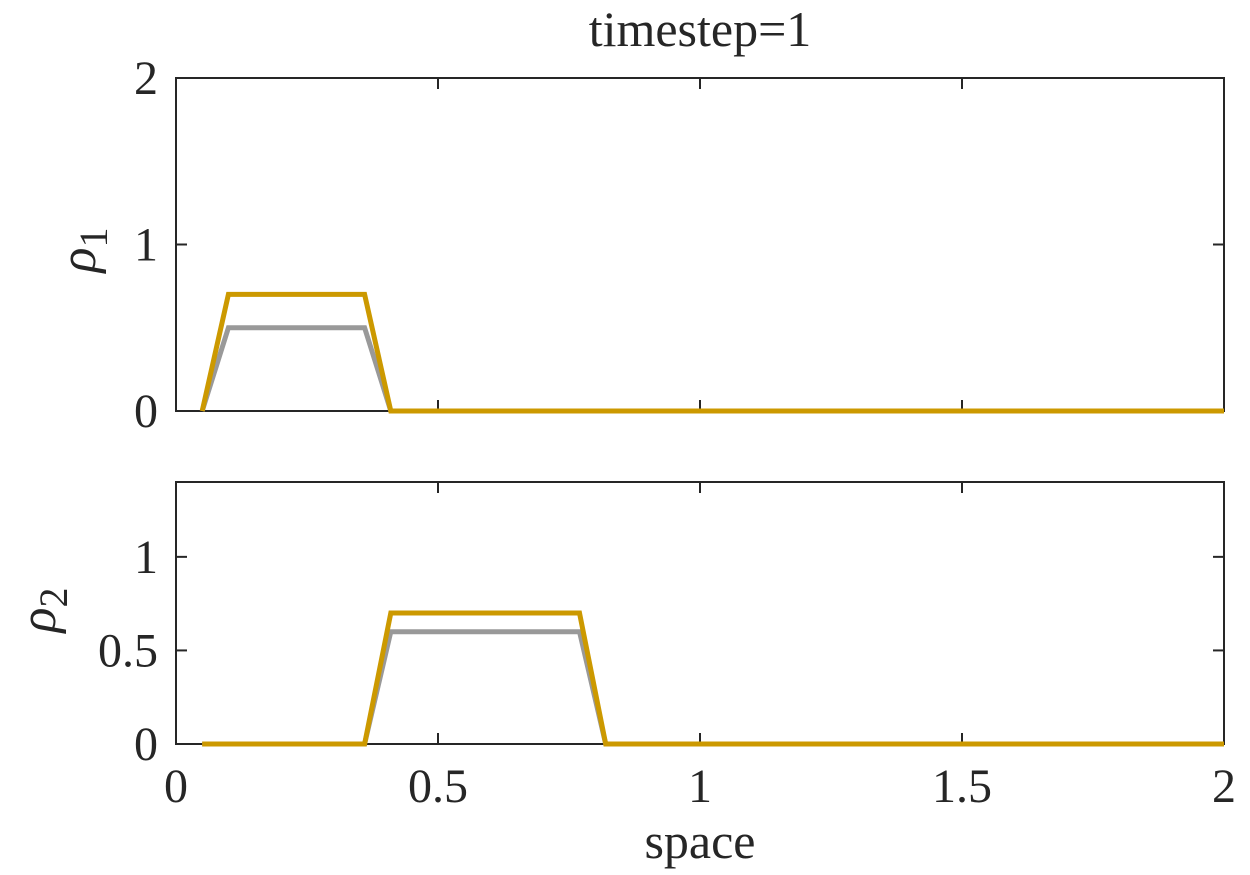 This screenshot has width=1250, height=875. I want to click on y-axis-label: ρ2, so click(43, 611).